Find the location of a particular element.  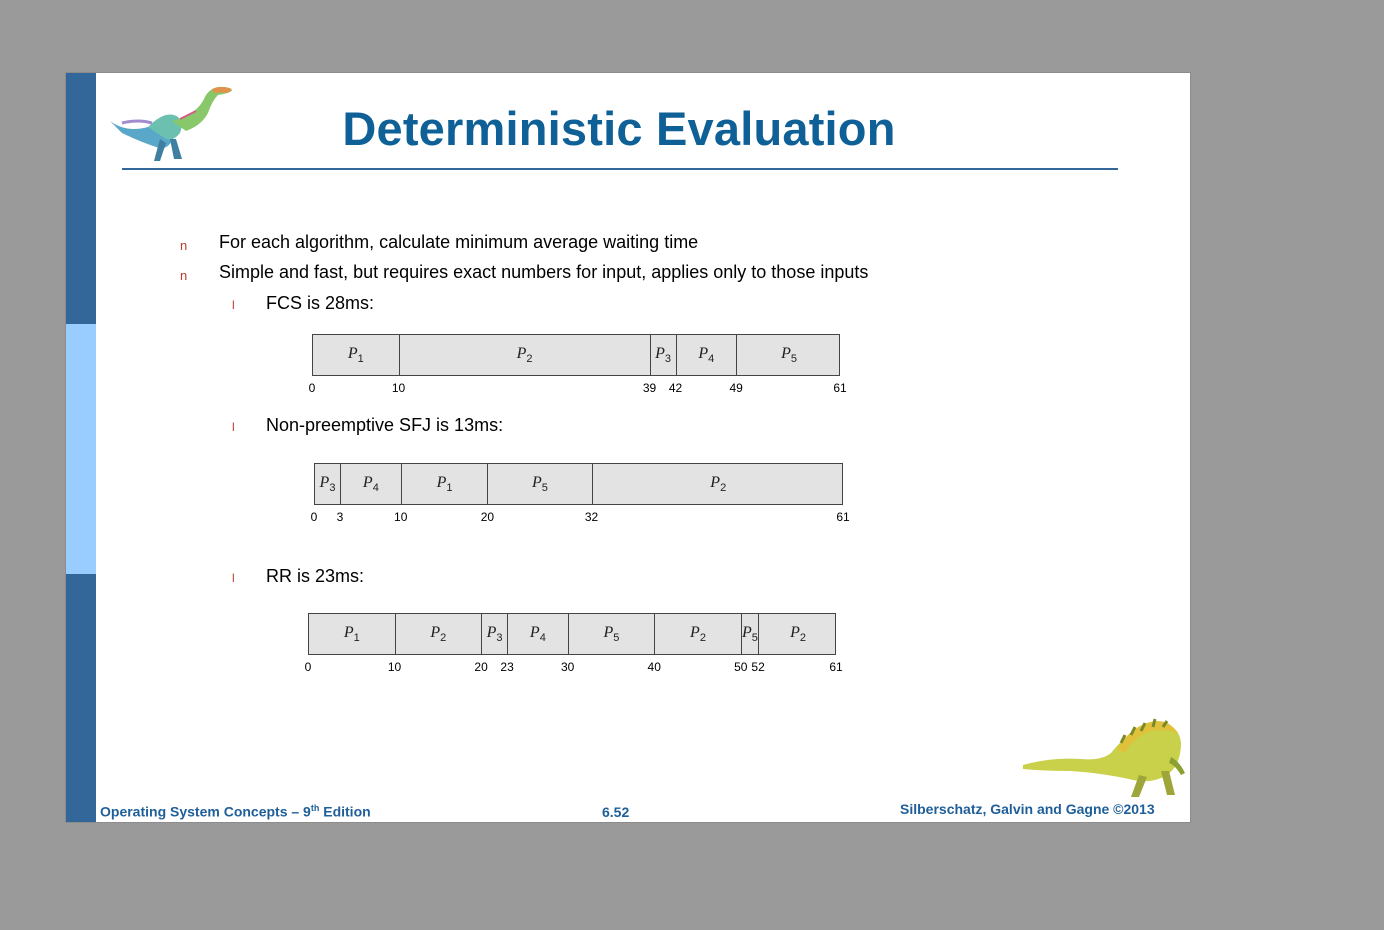

sub-marker-3: l is located at coordinates (233, 578).